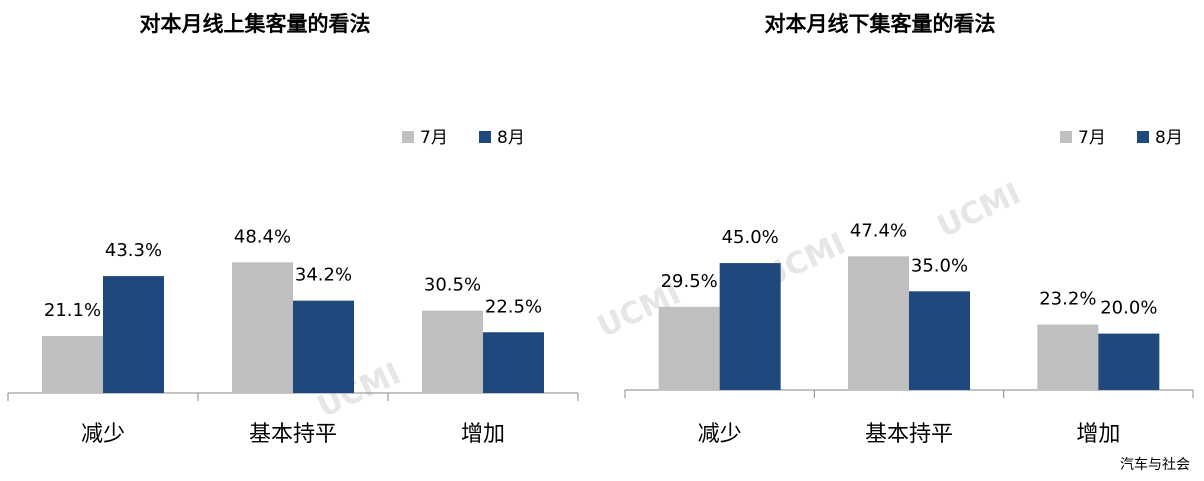 The image size is (1204, 481). Describe the element at coordinates (1155, 464) in the screenshot. I see `source: 汽车与社会` at that location.